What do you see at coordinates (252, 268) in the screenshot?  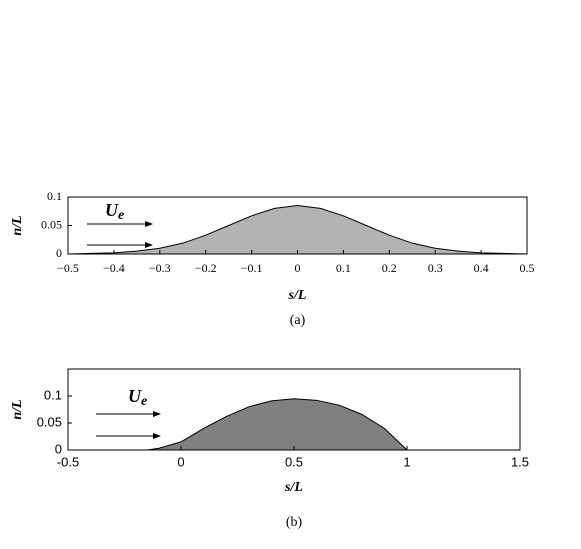 I see `x-tick-label: −0.1` at bounding box center [252, 268].